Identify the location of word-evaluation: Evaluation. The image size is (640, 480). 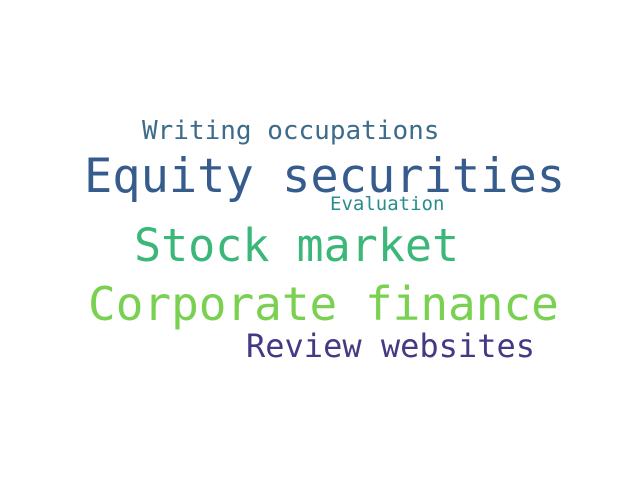
(387, 204).